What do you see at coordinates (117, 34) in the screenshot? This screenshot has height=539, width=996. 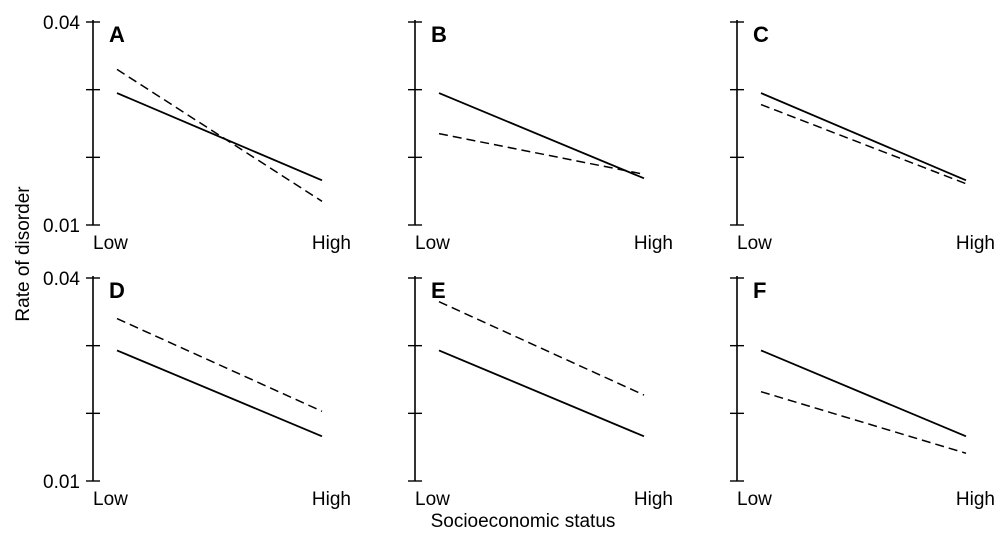 I see `panel-label: A` at bounding box center [117, 34].